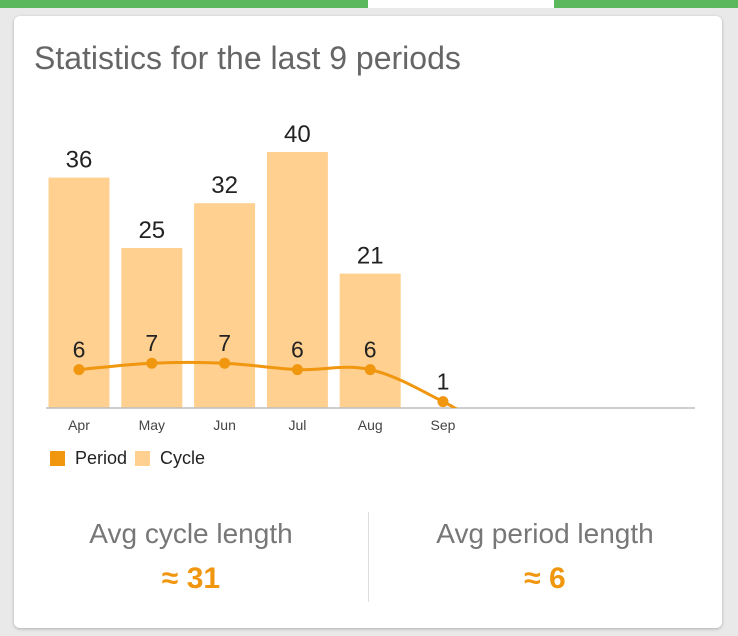 The width and height of the screenshot is (738, 636). What do you see at coordinates (370, 425) in the screenshot?
I see `x-tick-label: Aug` at bounding box center [370, 425].